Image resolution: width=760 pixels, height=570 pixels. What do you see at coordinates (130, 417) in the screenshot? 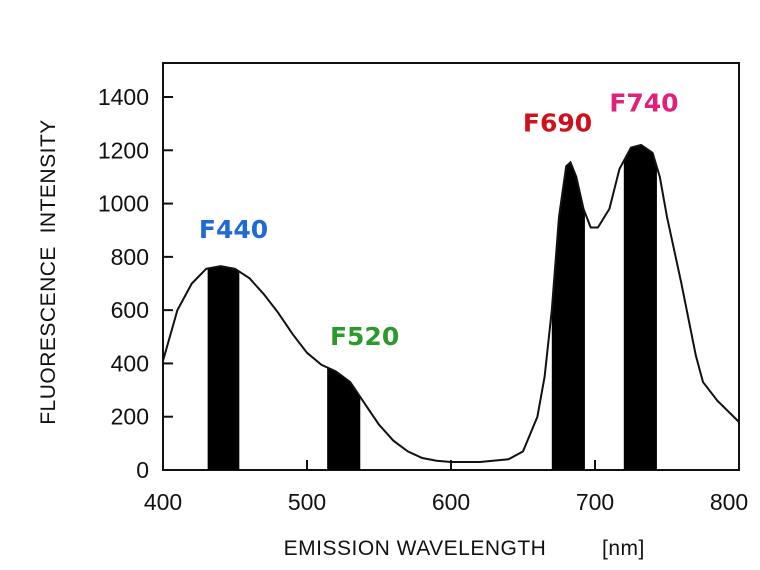
I see `y-tick-label: 200` at bounding box center [130, 417].